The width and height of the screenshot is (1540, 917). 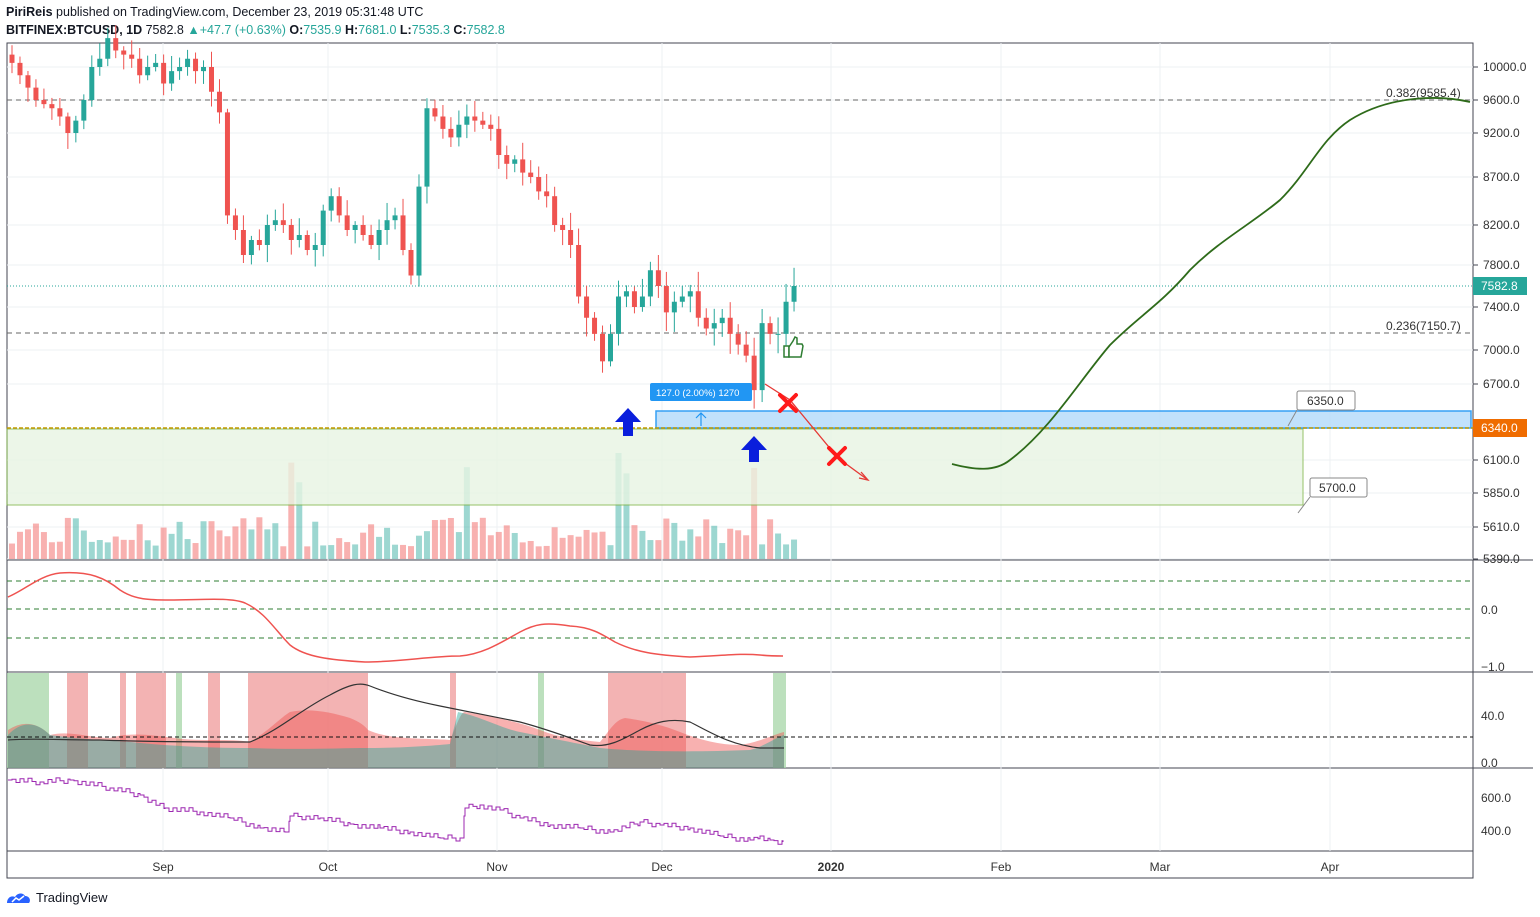 I want to click on time-tick-label: Oct, so click(x=328, y=867).